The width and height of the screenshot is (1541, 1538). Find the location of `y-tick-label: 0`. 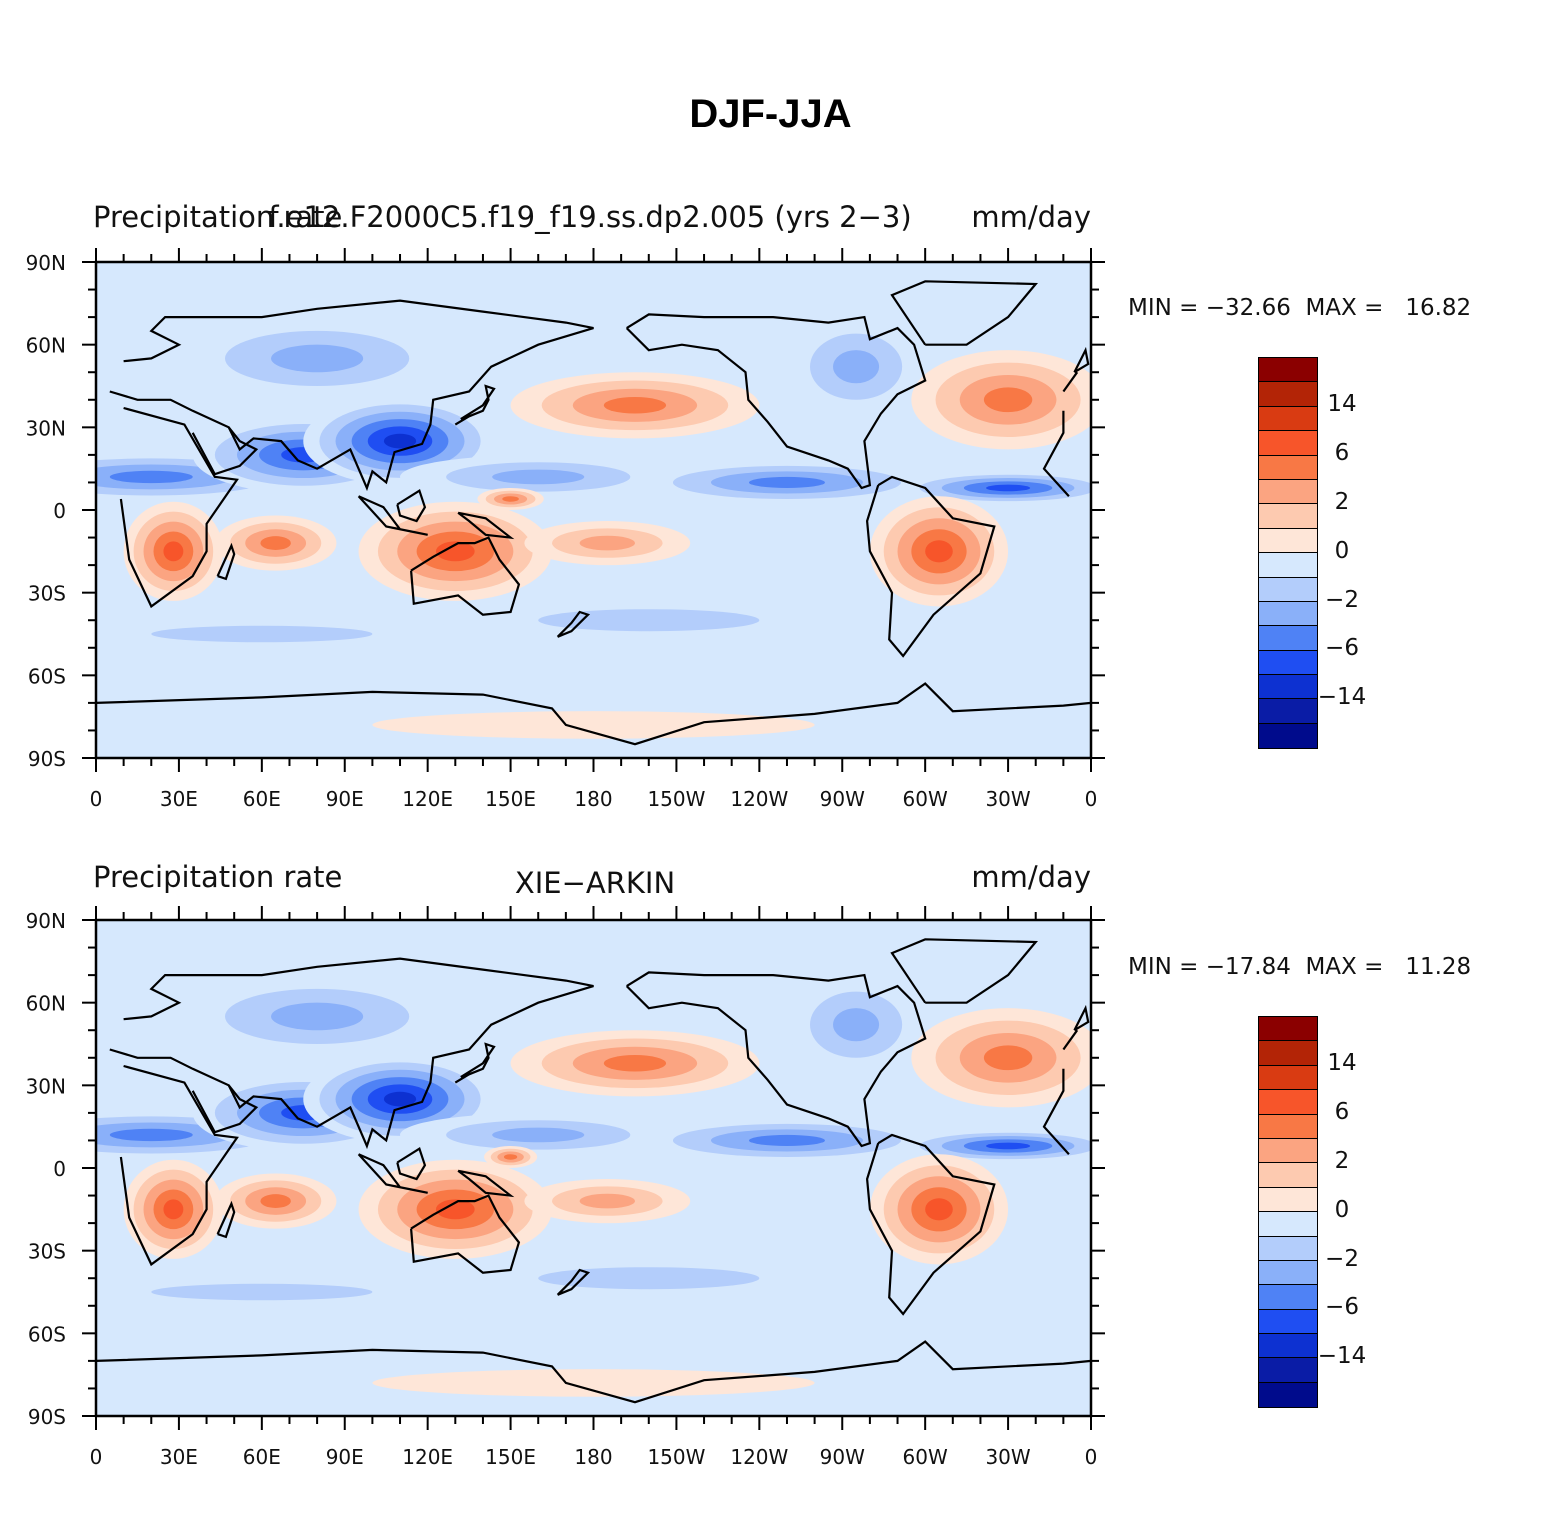

y-tick-label: 0 is located at coordinates (59, 1169).